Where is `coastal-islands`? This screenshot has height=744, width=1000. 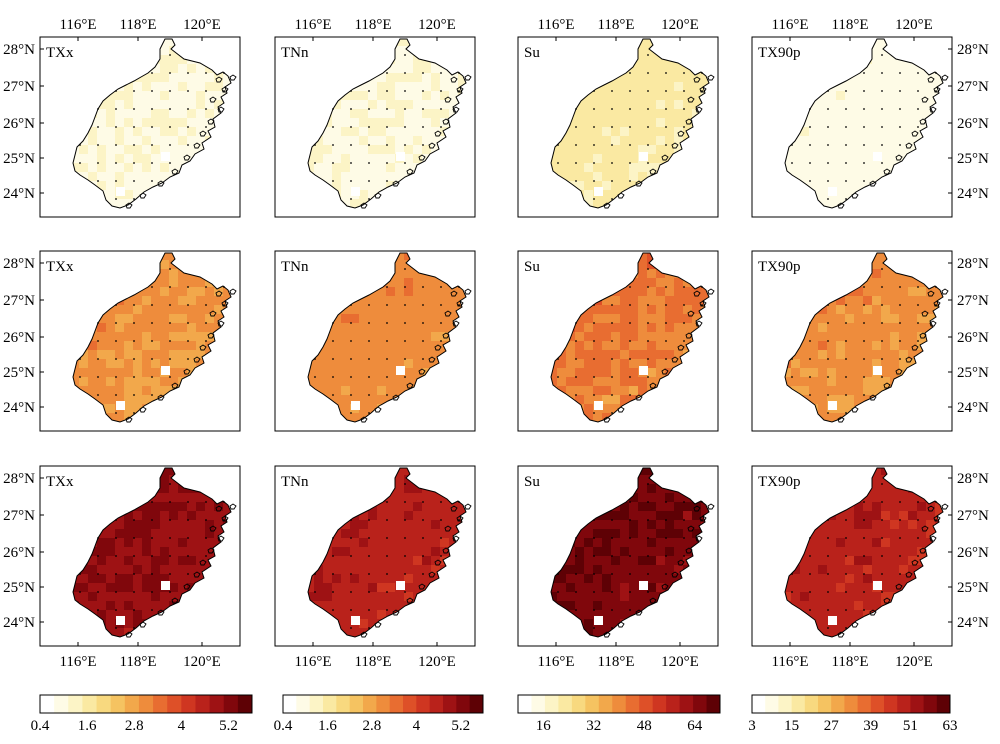
coastal-islands is located at coordinates (416, 355).